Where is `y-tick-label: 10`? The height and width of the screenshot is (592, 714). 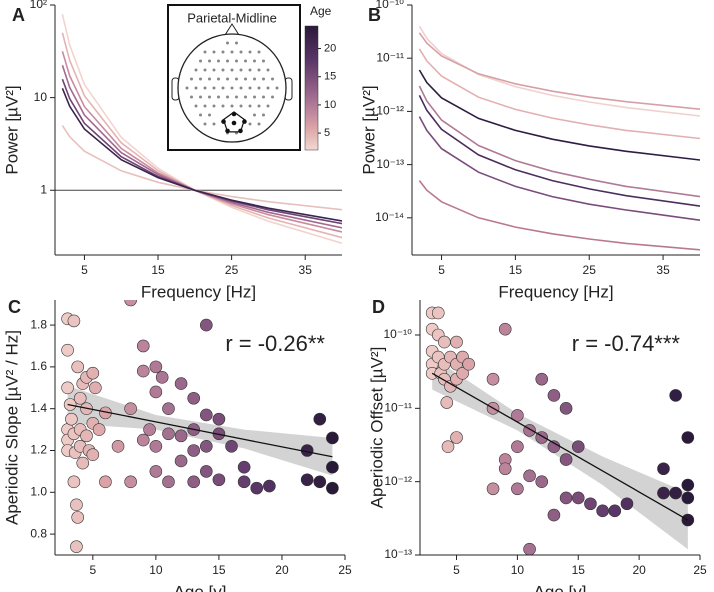 y-tick-label: 10 is located at coordinates (41, 97).